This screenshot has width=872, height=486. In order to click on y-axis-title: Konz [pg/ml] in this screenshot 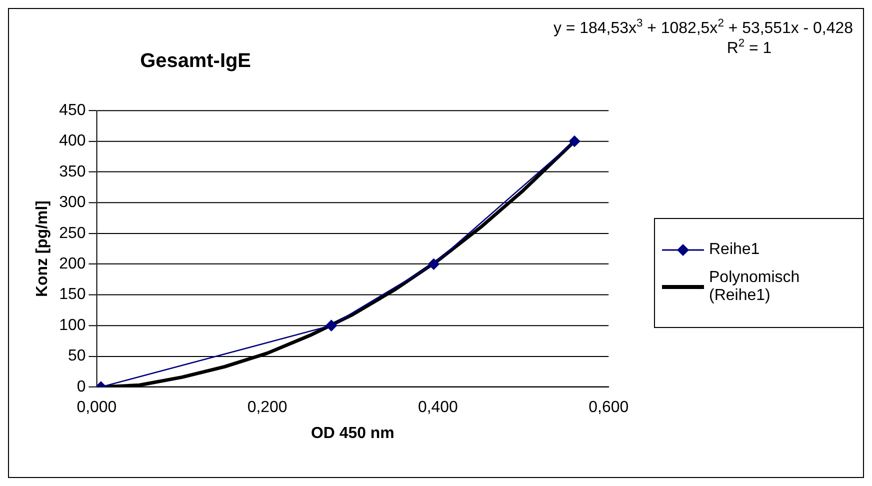, I will do `click(42, 248)`.